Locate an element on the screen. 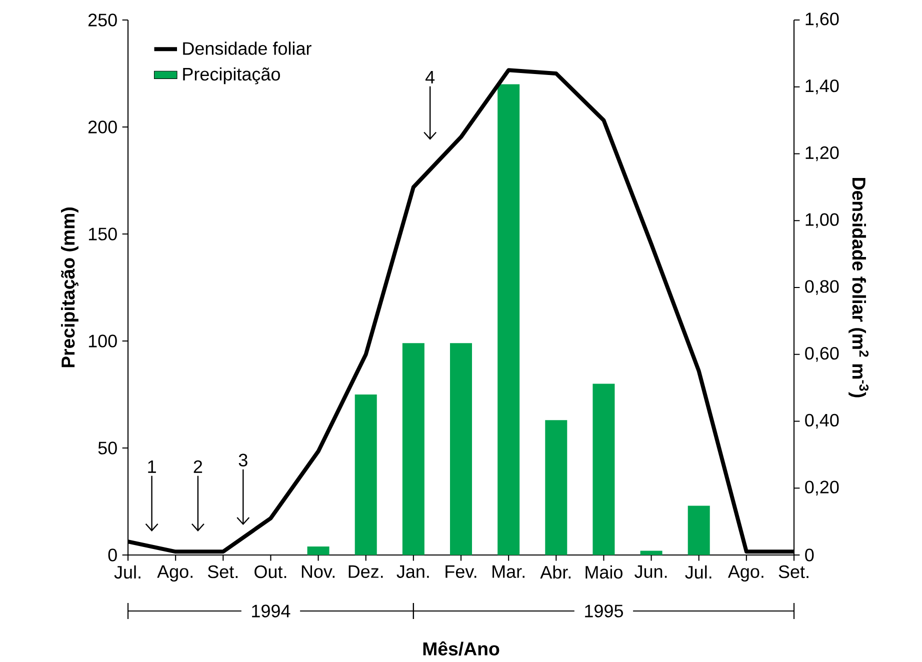 This screenshot has height=662, width=922. x-tick-label: Out. is located at coordinates (270, 571).